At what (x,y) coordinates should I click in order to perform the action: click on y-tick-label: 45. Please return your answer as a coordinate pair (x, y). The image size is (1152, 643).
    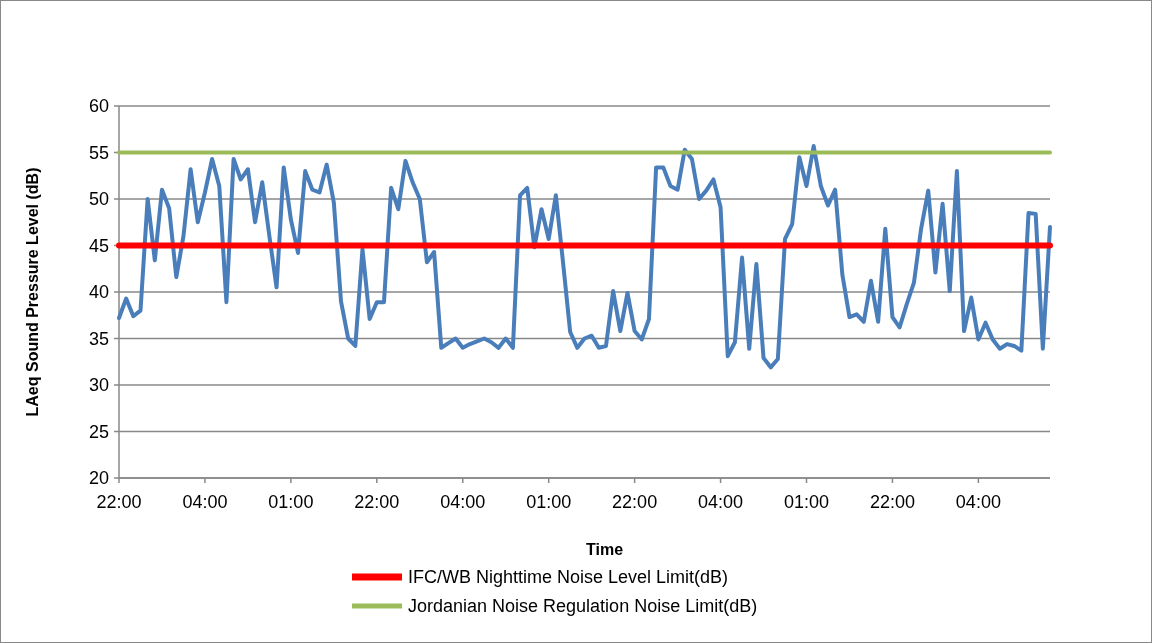
    Looking at the image, I should click on (98, 245).